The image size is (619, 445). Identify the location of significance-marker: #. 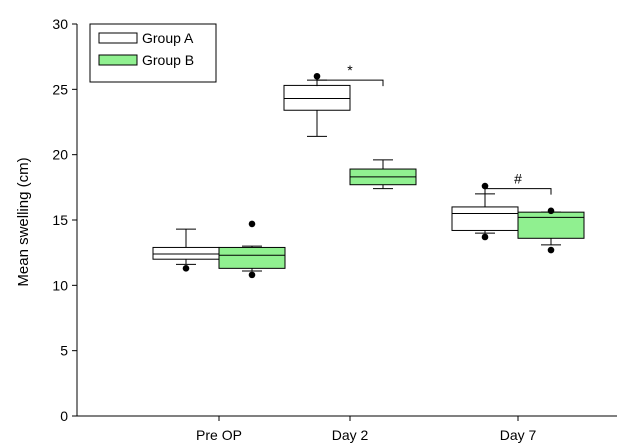
(518, 179).